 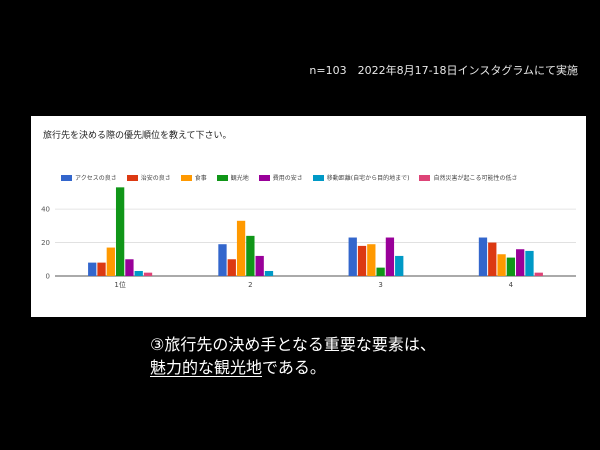 I want to click on survey-note: n=103 2022年8月17-18日インスタグラムにて実施, so click(x=443, y=70).